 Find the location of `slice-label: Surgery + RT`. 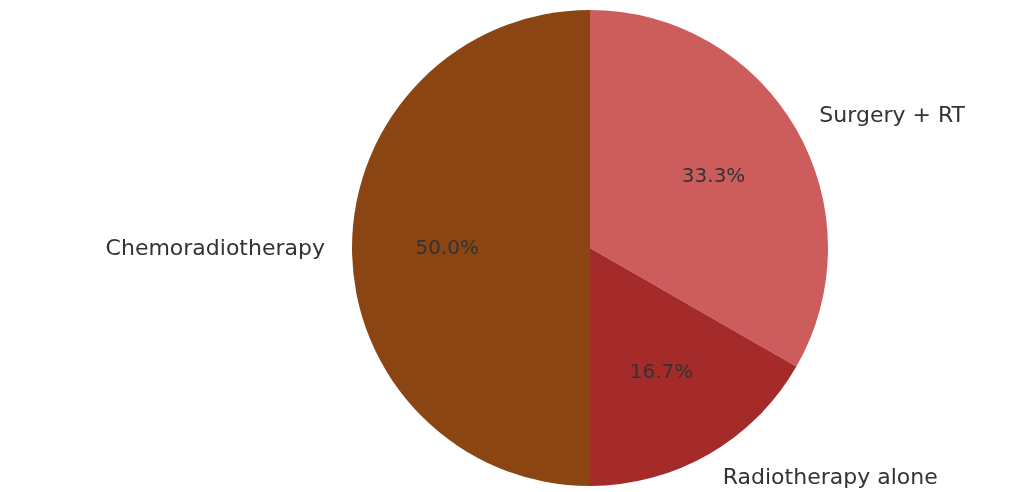

slice-label: Surgery + RT is located at coordinates (892, 115).